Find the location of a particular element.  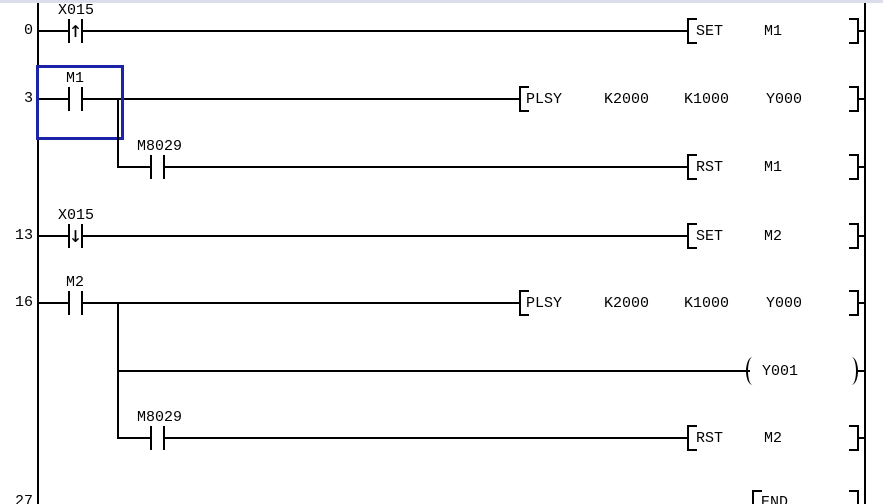

instruction-close-bracket is located at coordinates (854, 497).